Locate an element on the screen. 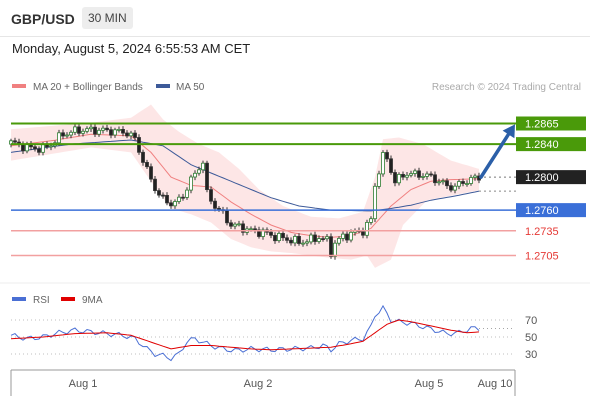  resistance-label-box is located at coordinates (551, 123).